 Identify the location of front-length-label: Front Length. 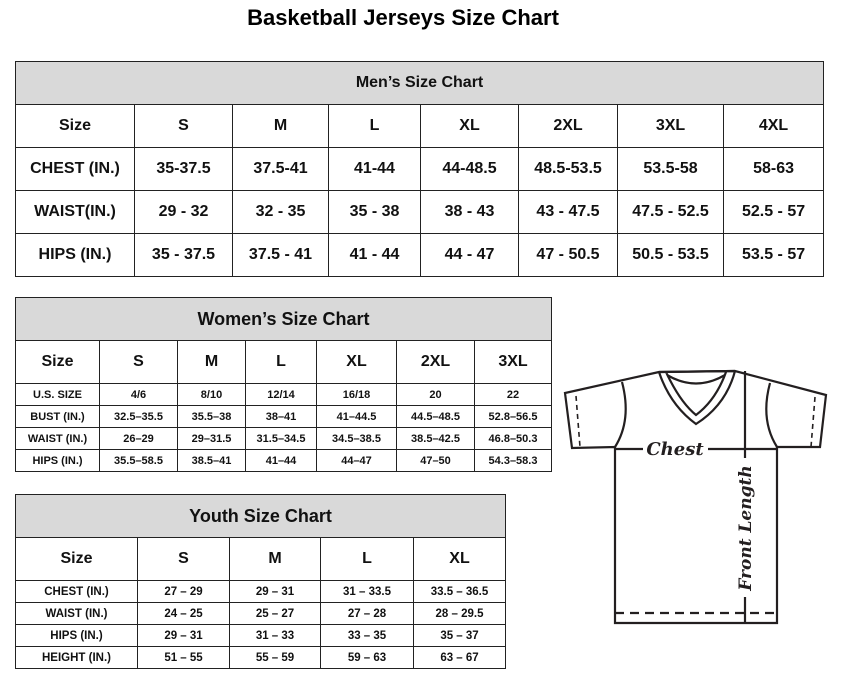
(746, 528).